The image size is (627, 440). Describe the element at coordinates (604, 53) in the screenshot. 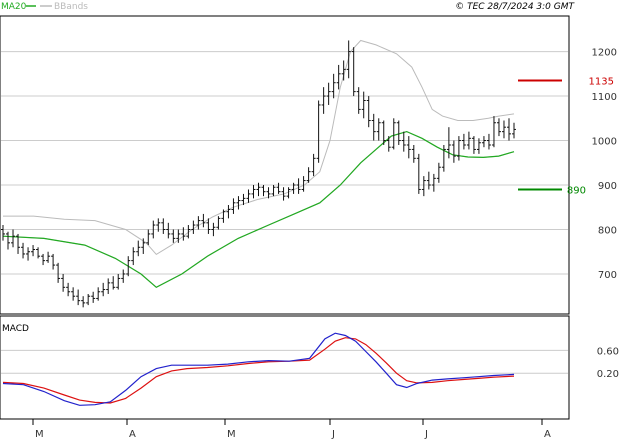

I see `price-tick-label: 1200` at that location.